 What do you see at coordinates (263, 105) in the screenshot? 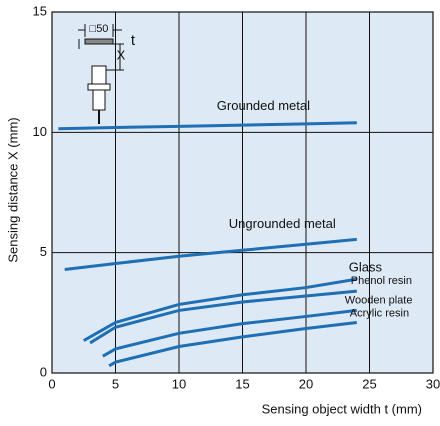
I see `series-label: Grounded metal` at bounding box center [263, 105].